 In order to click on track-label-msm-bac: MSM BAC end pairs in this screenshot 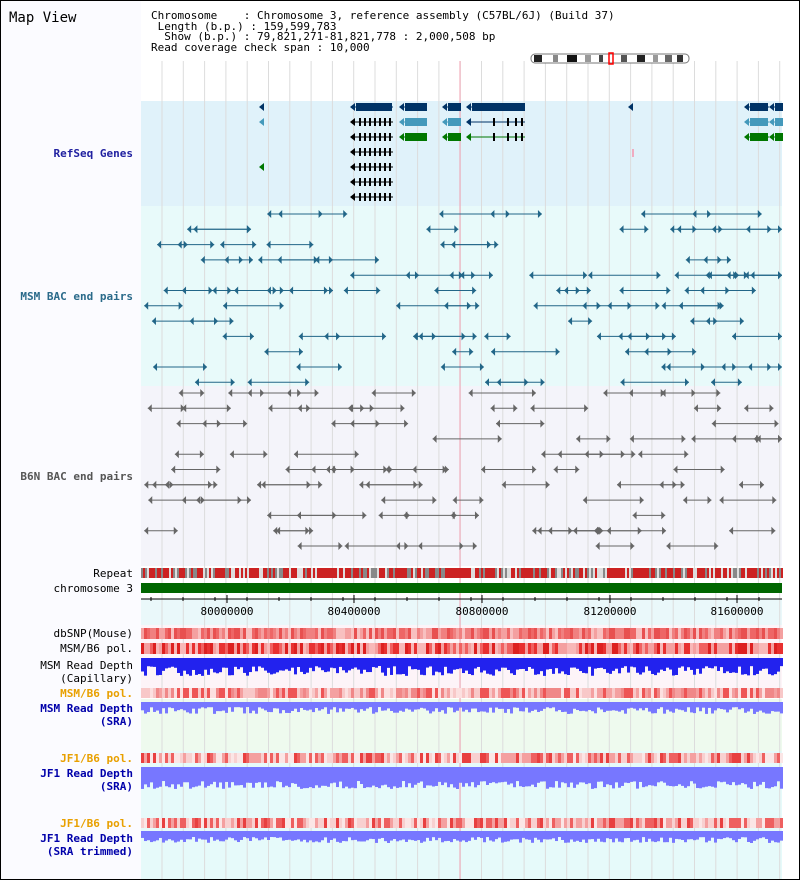, I will do `click(76, 296)`.